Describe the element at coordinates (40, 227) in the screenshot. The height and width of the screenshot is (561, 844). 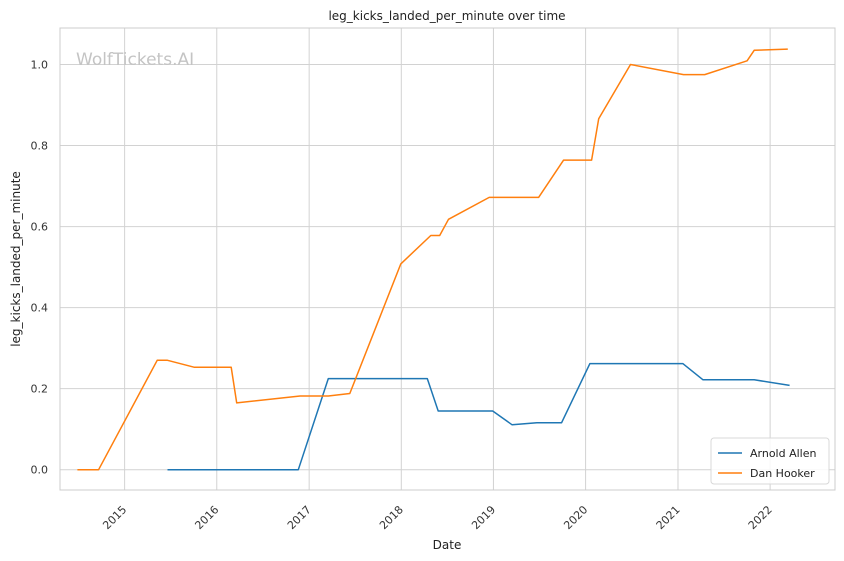
I see `y-tick-label: 0.6` at that location.